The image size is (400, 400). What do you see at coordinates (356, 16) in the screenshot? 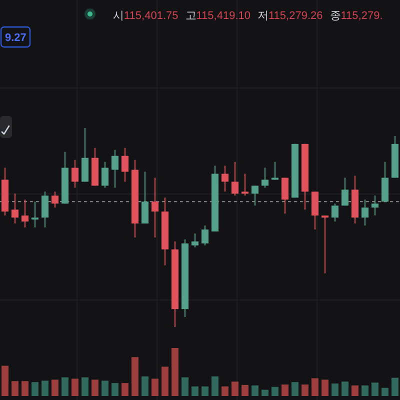
I see `text: 종115,279.` at bounding box center [356, 16].